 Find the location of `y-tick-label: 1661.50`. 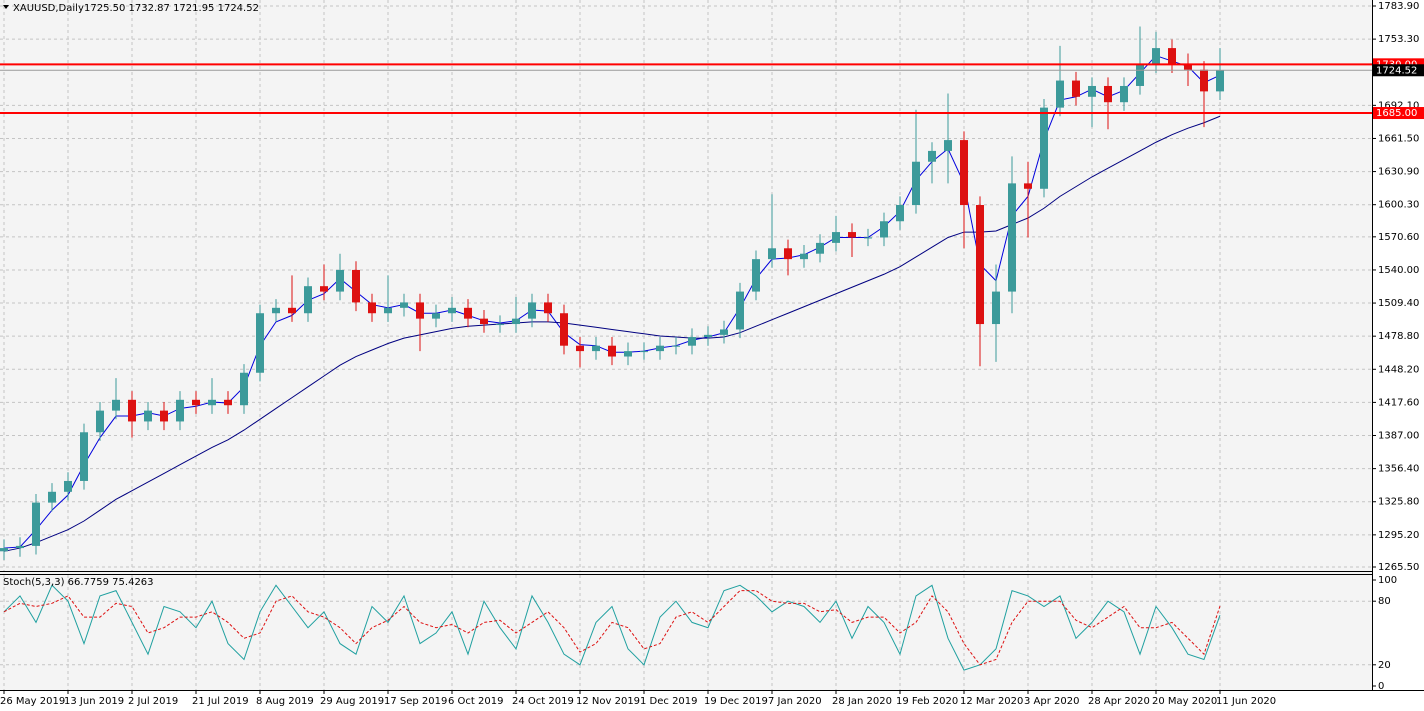

y-tick-label: 1661.50 is located at coordinates (1398, 138).